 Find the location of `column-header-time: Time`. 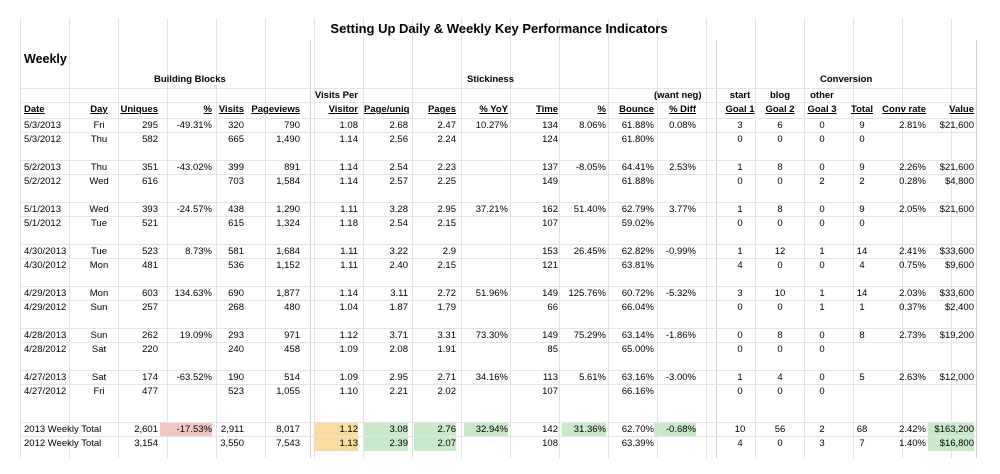

column-header-time: Time is located at coordinates (546, 109).